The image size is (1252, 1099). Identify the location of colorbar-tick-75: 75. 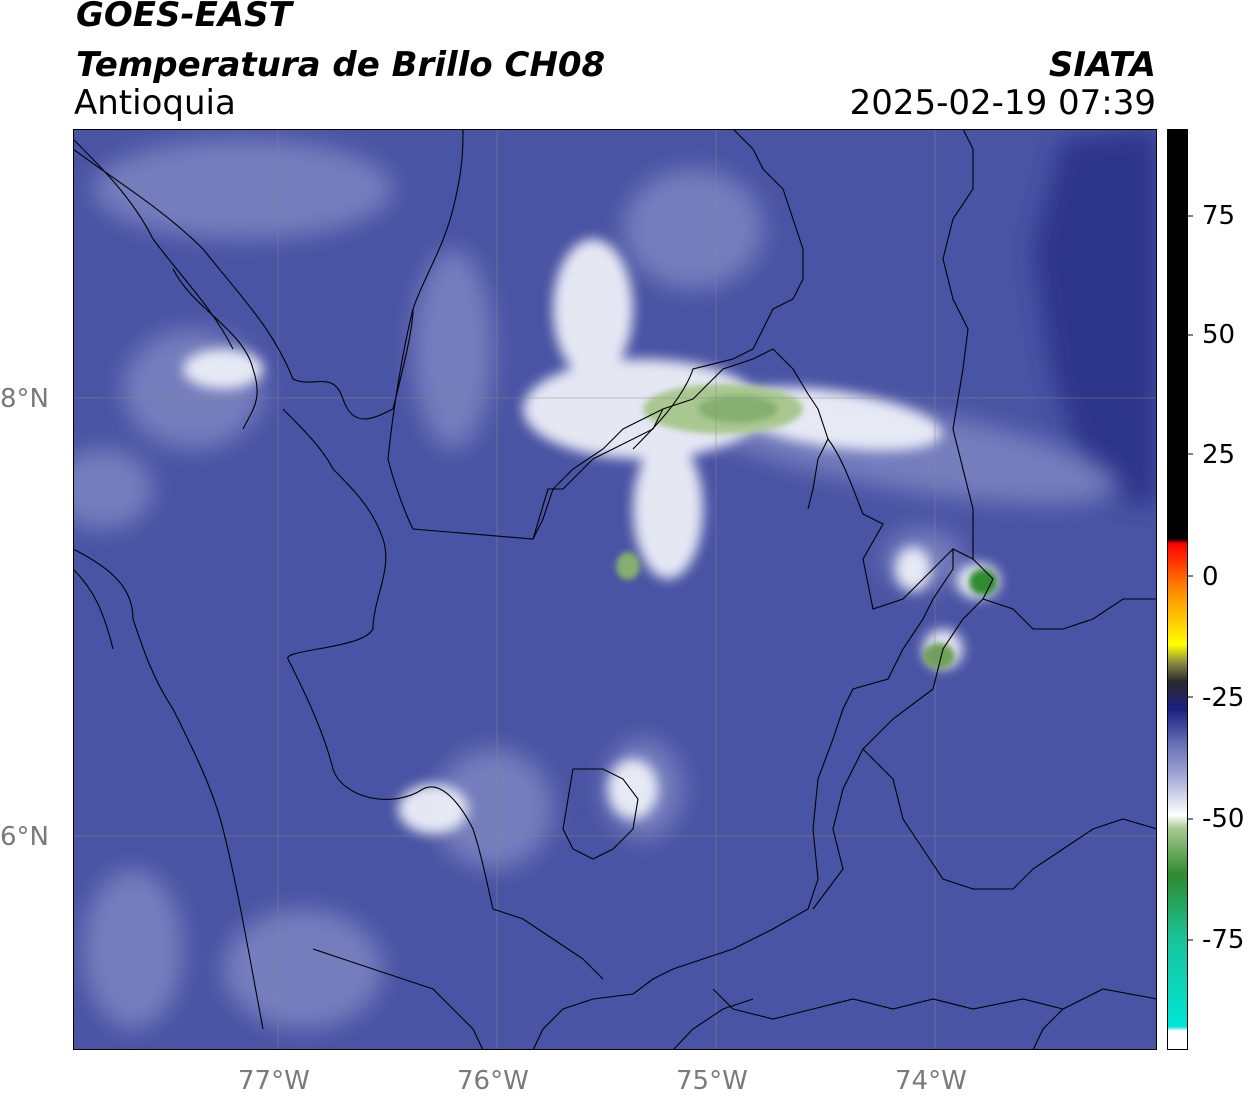
(1219, 216).